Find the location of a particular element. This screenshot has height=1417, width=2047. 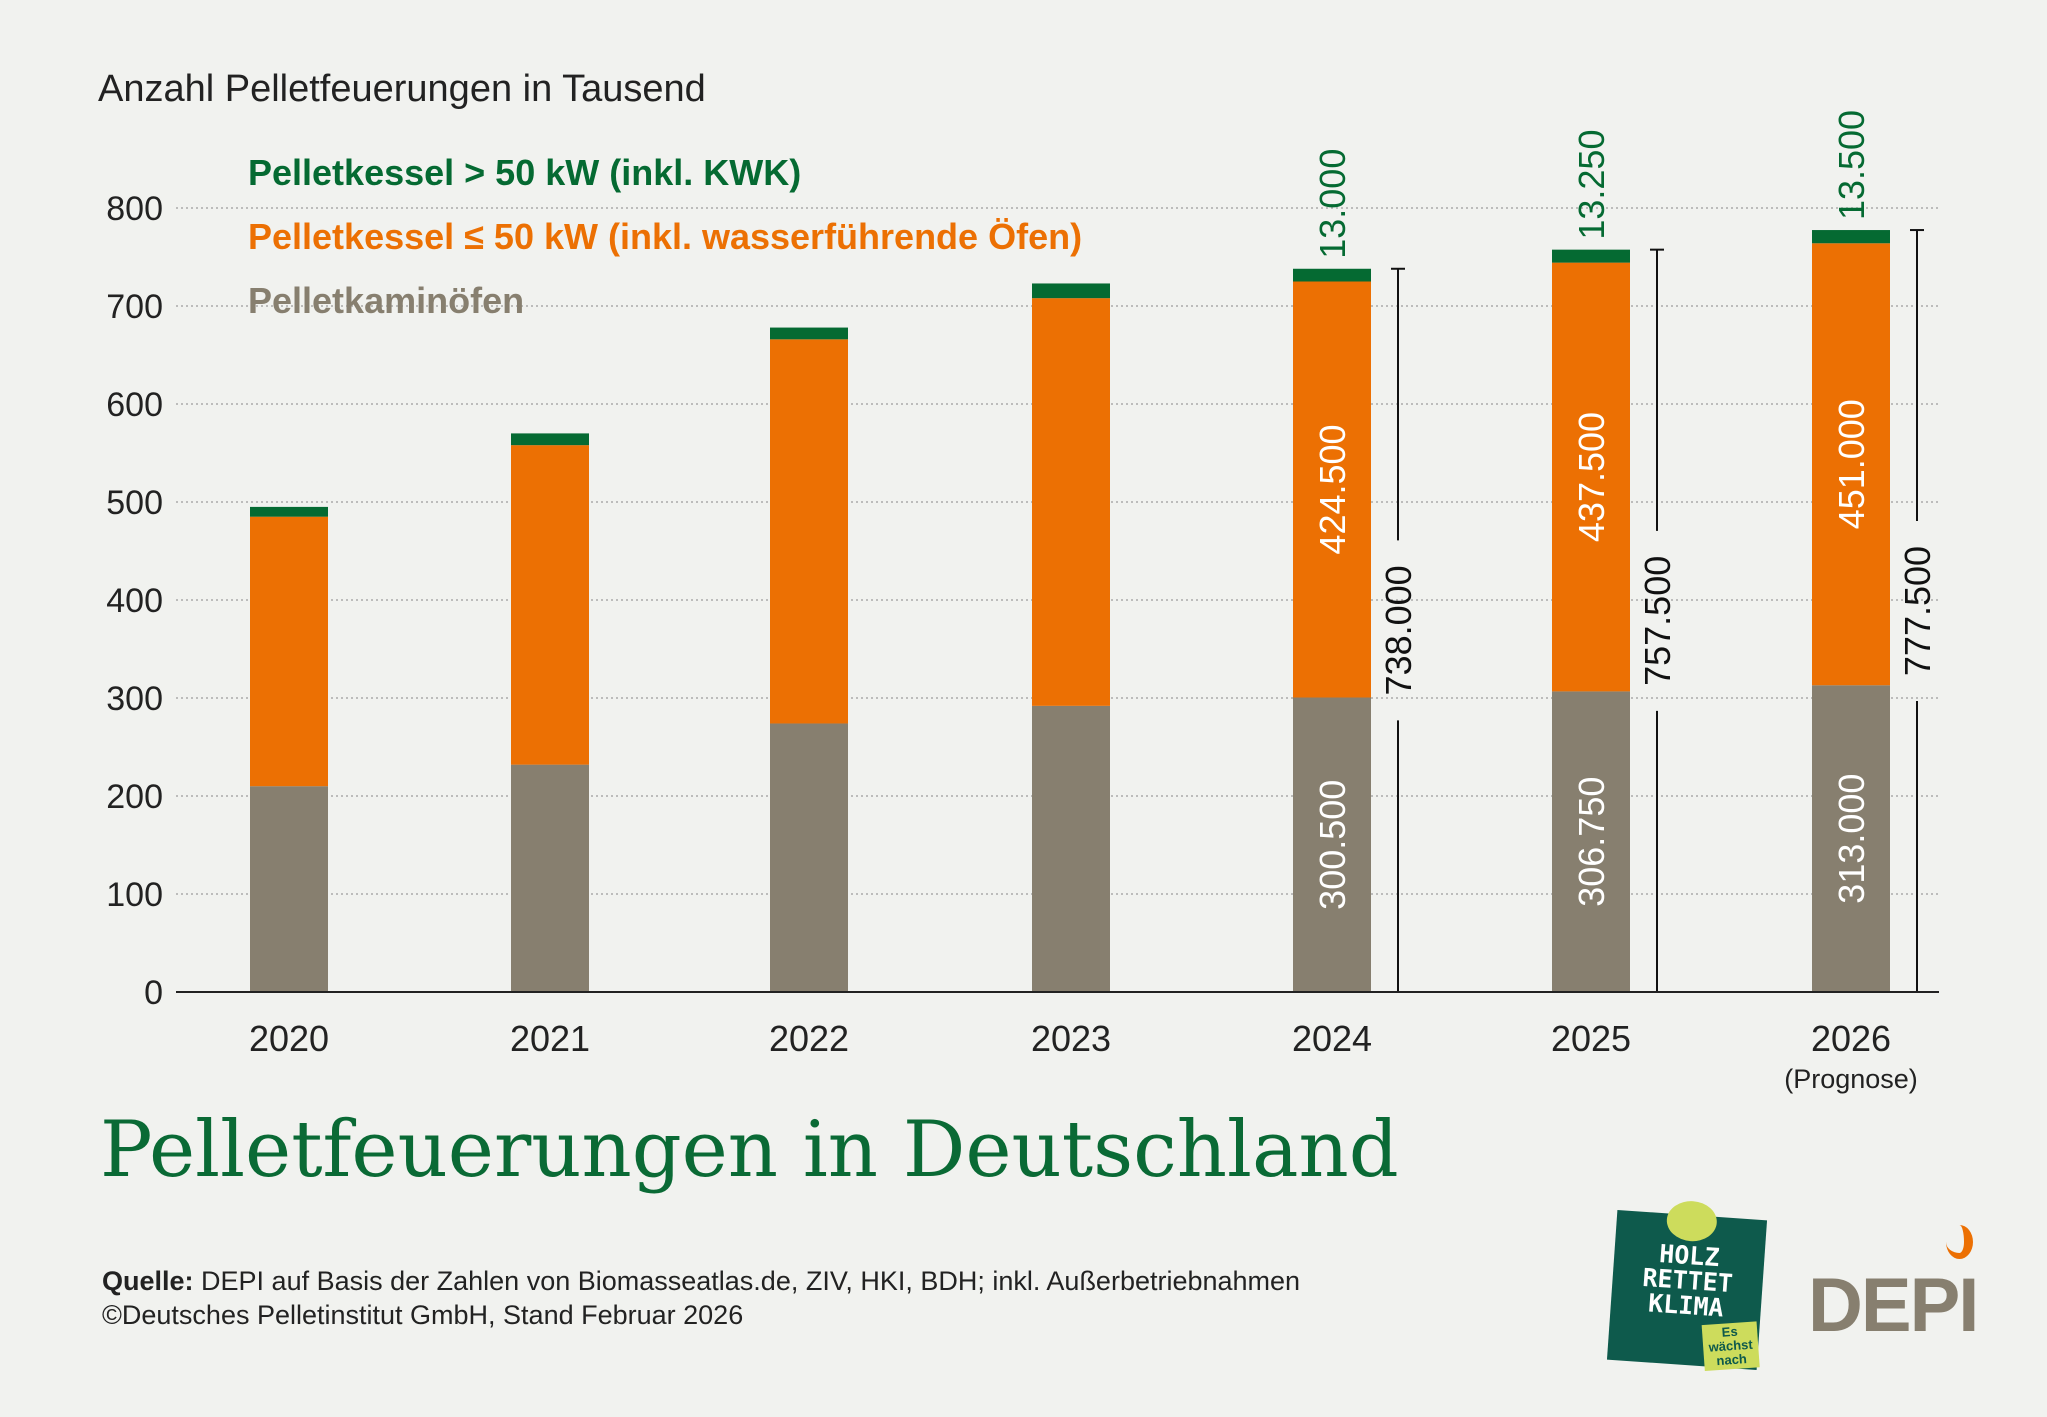

data-label-total: 777.500 is located at coordinates (1917, 611).